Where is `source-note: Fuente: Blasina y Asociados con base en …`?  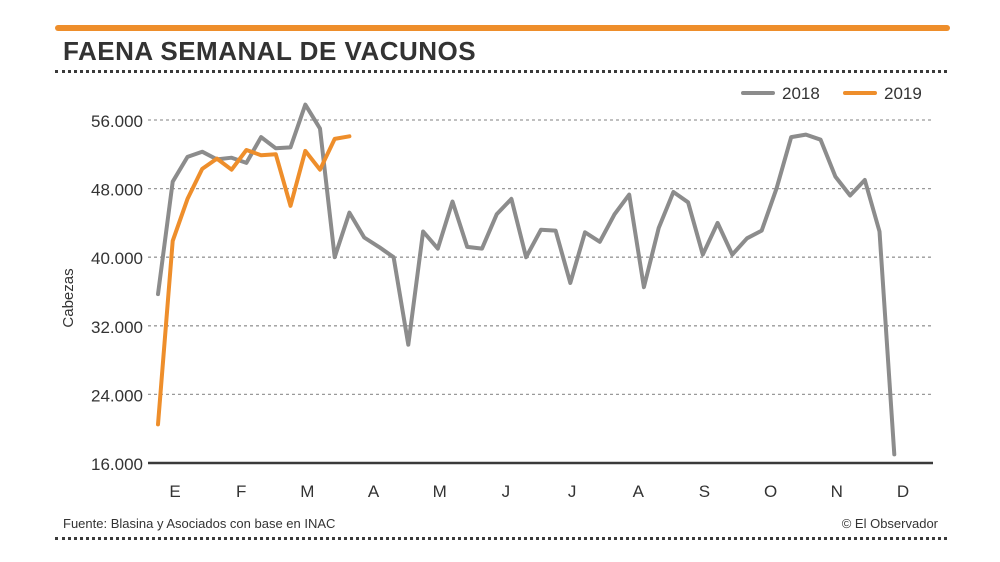 source-note: Fuente: Blasina y Asociados con base en … is located at coordinates (199, 523).